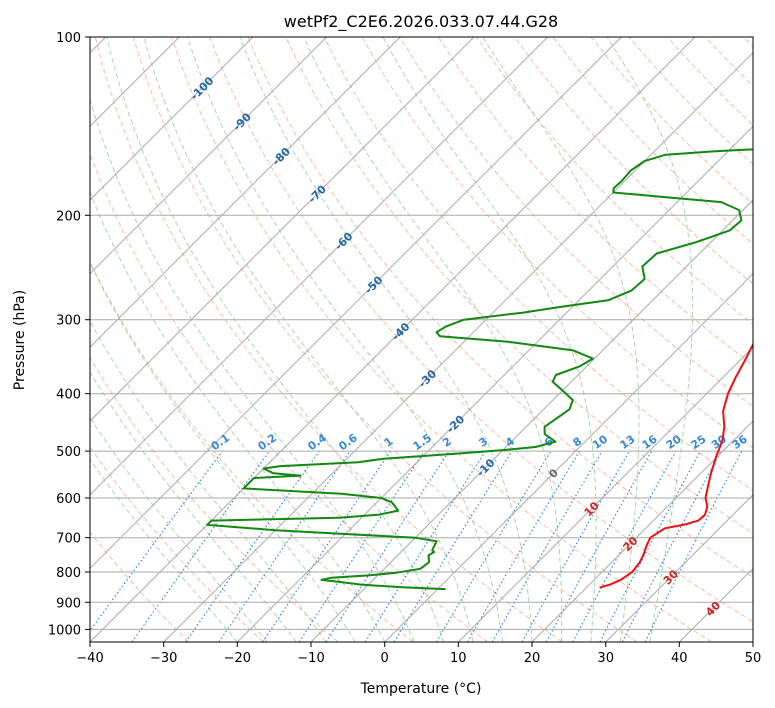 The image size is (775, 708). I want to click on x-tick-label: 20, so click(532, 658).